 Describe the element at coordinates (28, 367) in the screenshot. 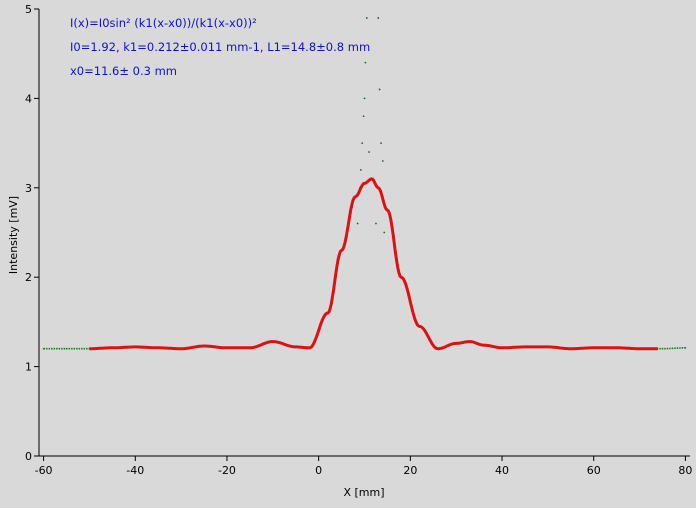

I see `y-tick-label: 1` at that location.